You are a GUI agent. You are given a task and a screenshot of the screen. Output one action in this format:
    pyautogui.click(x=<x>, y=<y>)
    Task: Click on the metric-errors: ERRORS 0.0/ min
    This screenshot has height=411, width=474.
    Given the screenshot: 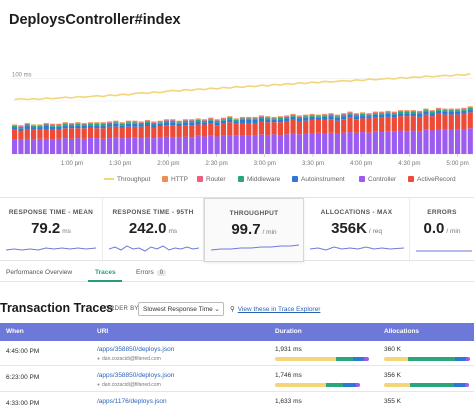 What is the action you would take?
    pyautogui.click(x=442, y=230)
    